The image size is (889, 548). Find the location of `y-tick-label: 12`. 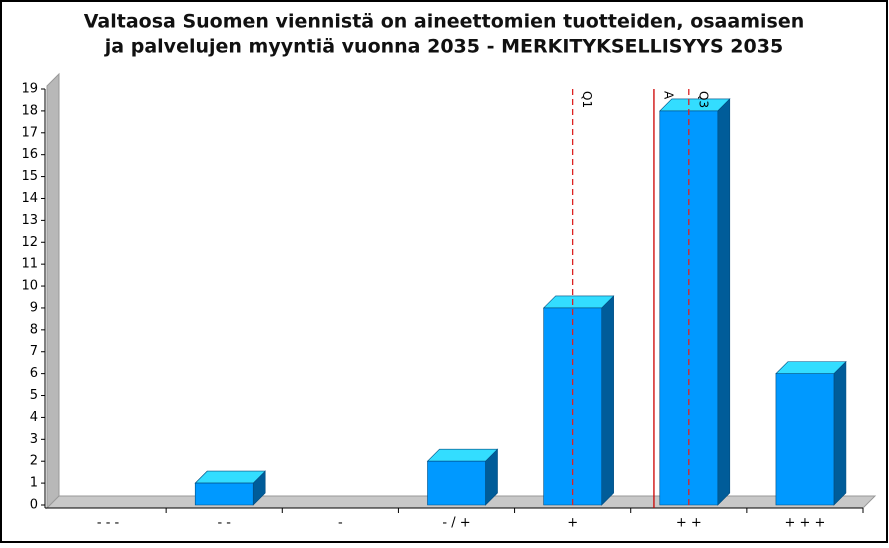

y-tick-label: 12 is located at coordinates (29, 242).